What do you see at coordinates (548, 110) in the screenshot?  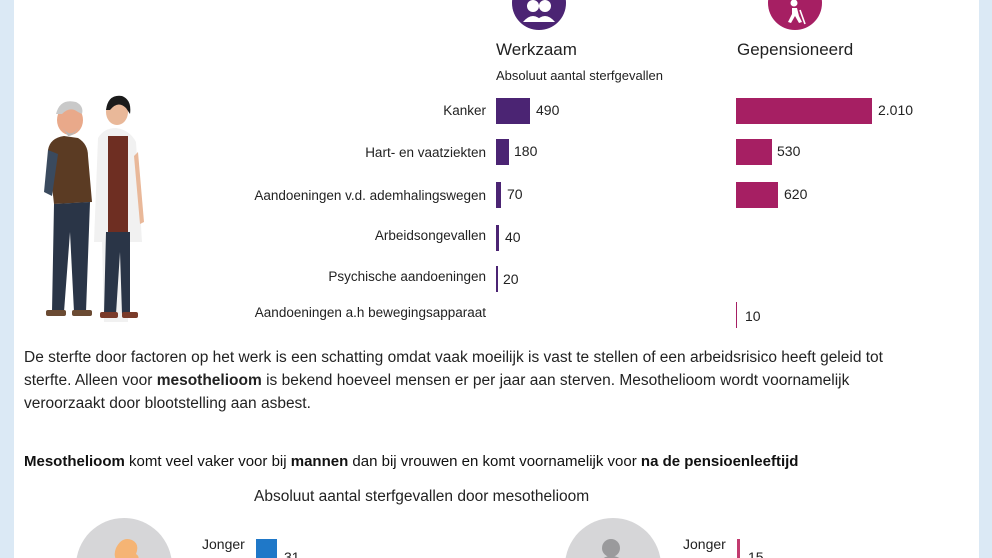 I see `werkzaam-value-kanker: 490` at bounding box center [548, 110].